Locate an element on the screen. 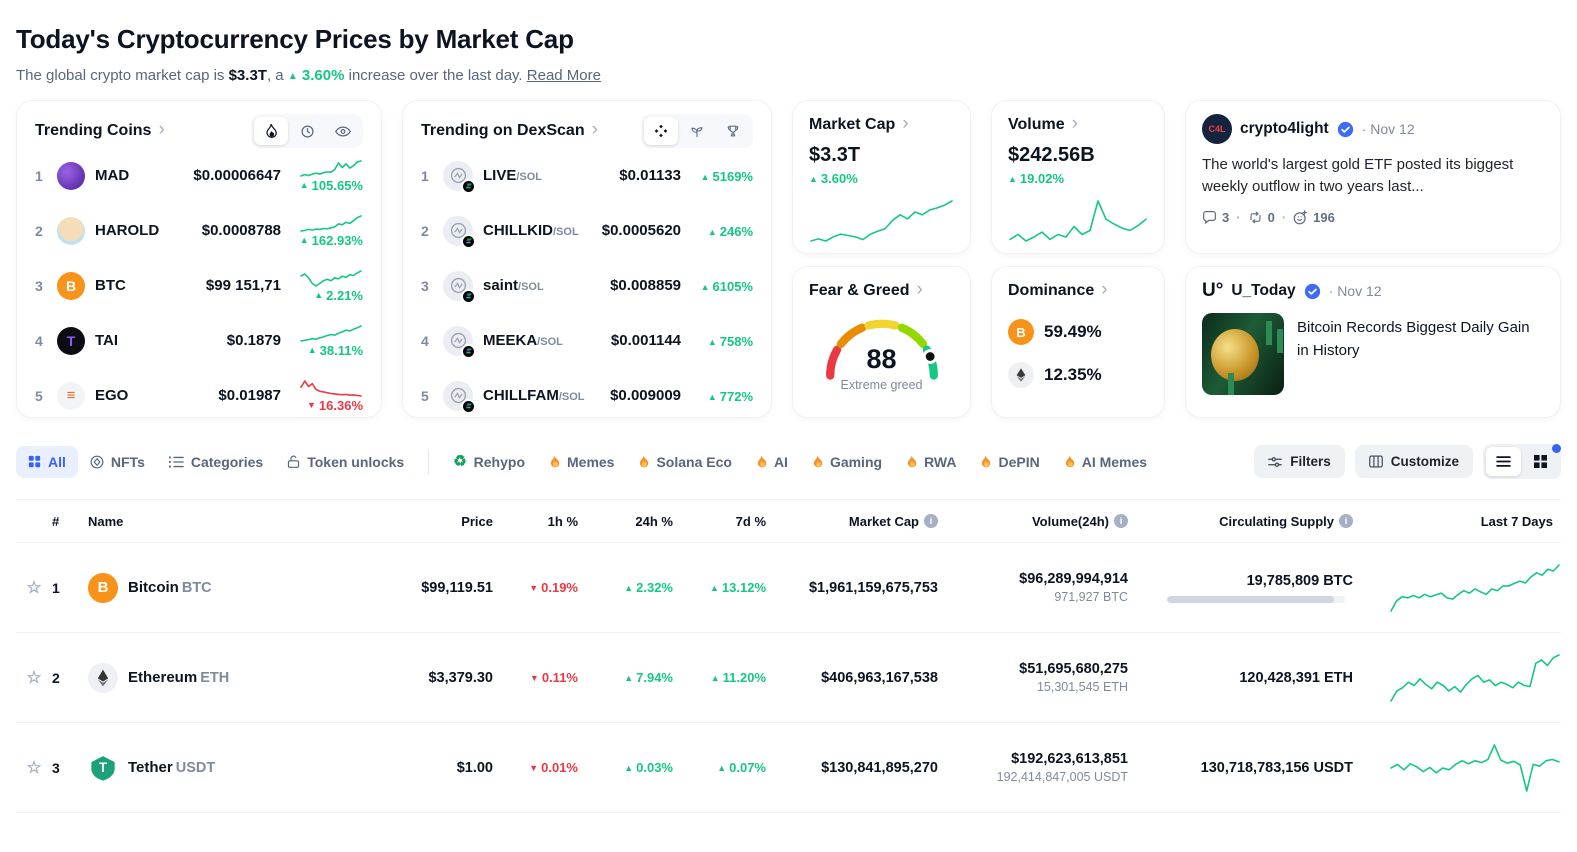  dexscan-link: Trending on DexScan › is located at coordinates (509, 129).